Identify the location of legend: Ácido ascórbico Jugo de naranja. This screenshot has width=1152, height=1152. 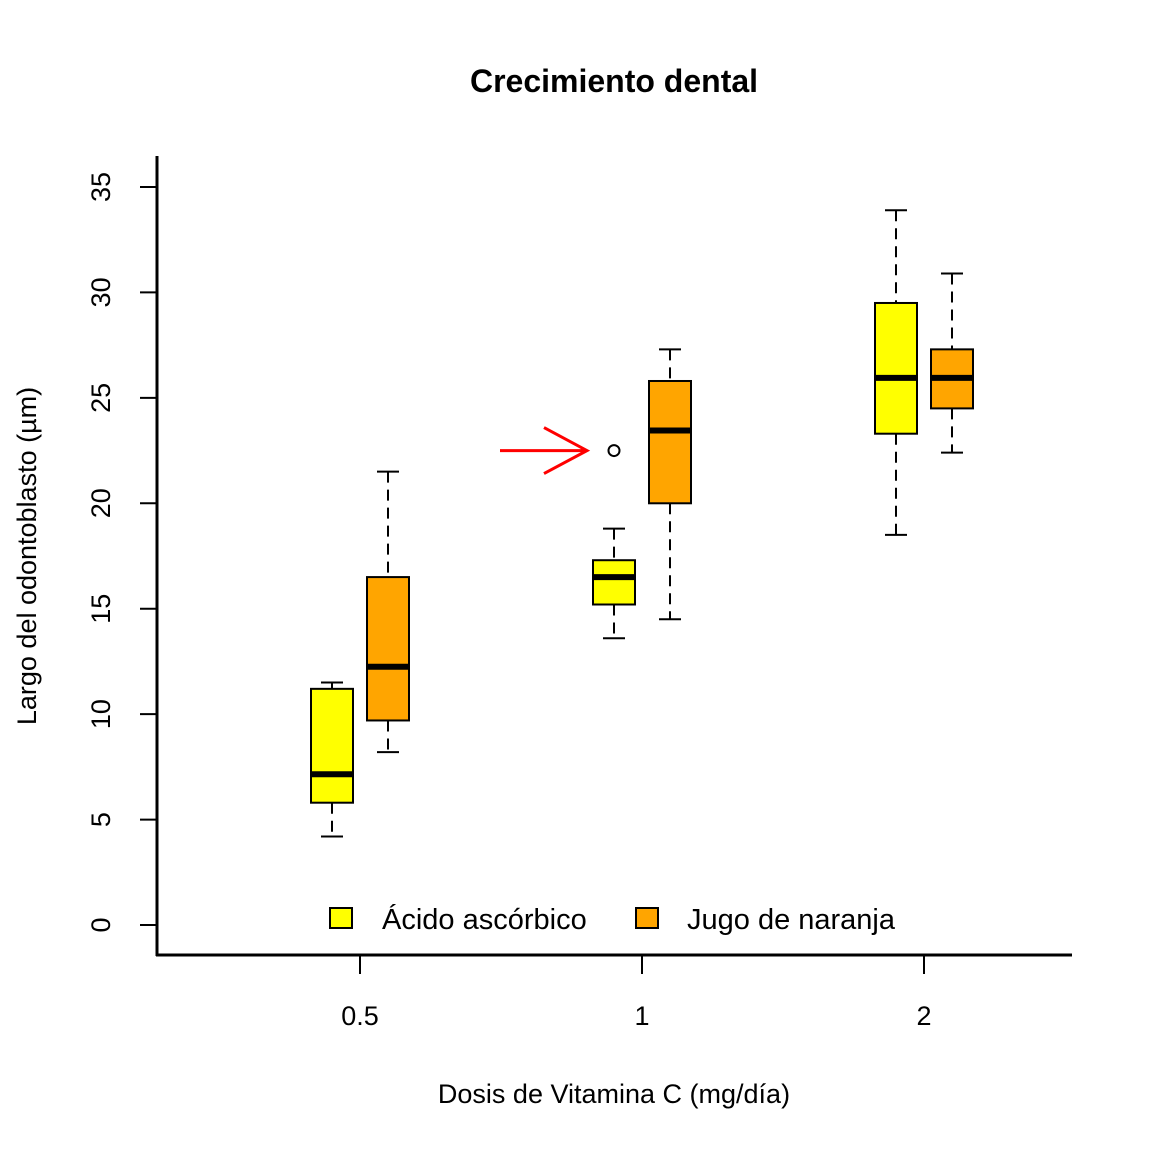
(612, 919).